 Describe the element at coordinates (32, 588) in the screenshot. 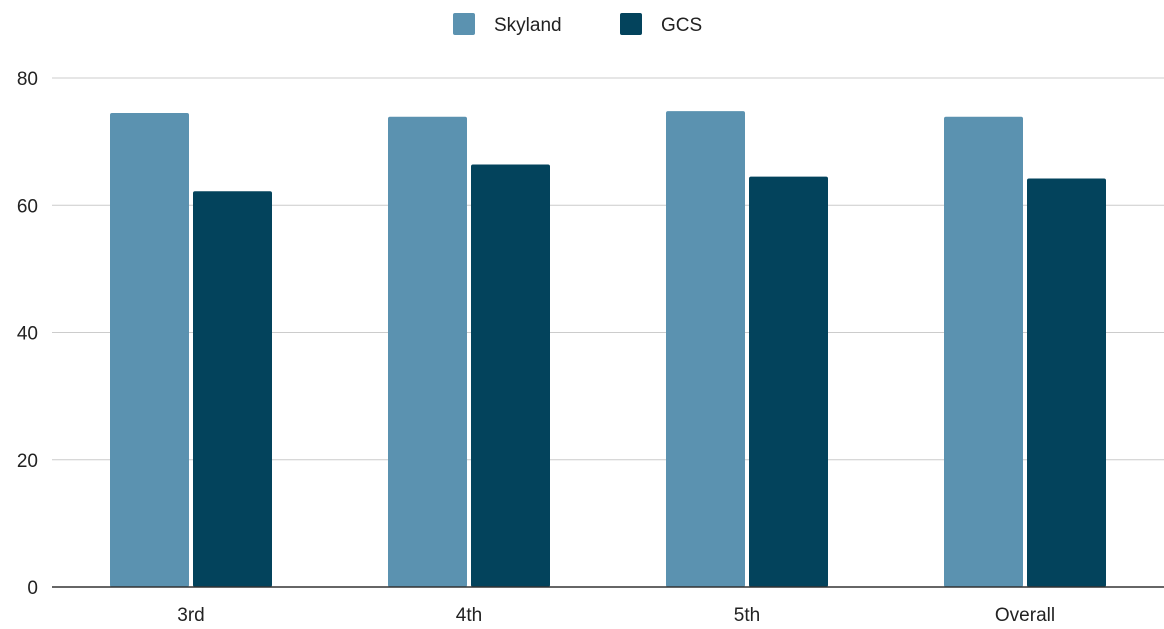

I see `y-tick-label-0: 0` at that location.